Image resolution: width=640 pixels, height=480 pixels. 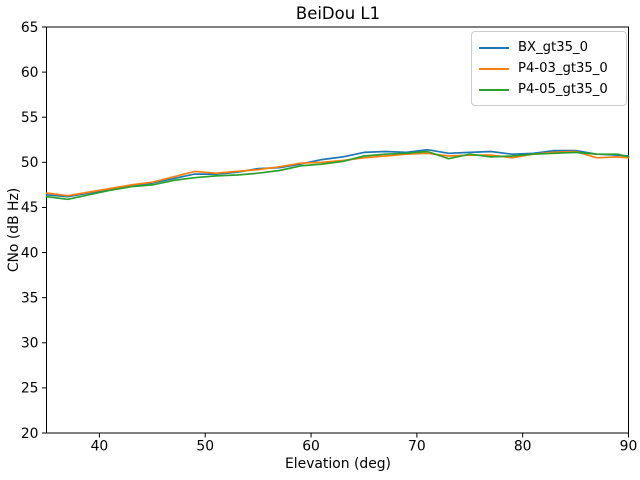 I want to click on x-axis-label: Elevation (deg), so click(x=338, y=464).